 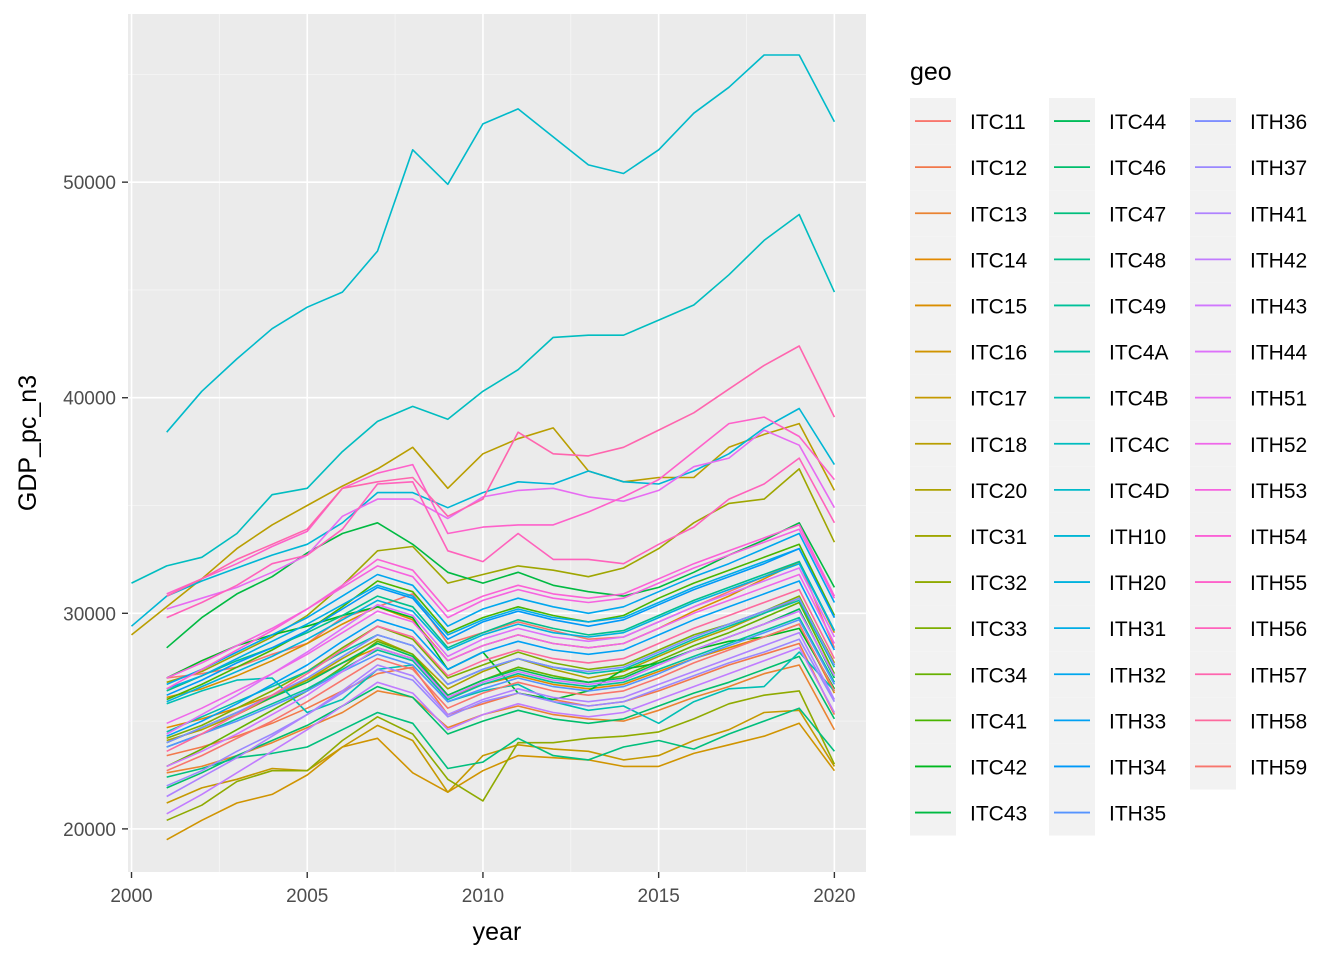 What do you see at coordinates (501, 742) in the screenshot?
I see `series-line-itc47` at bounding box center [501, 742].